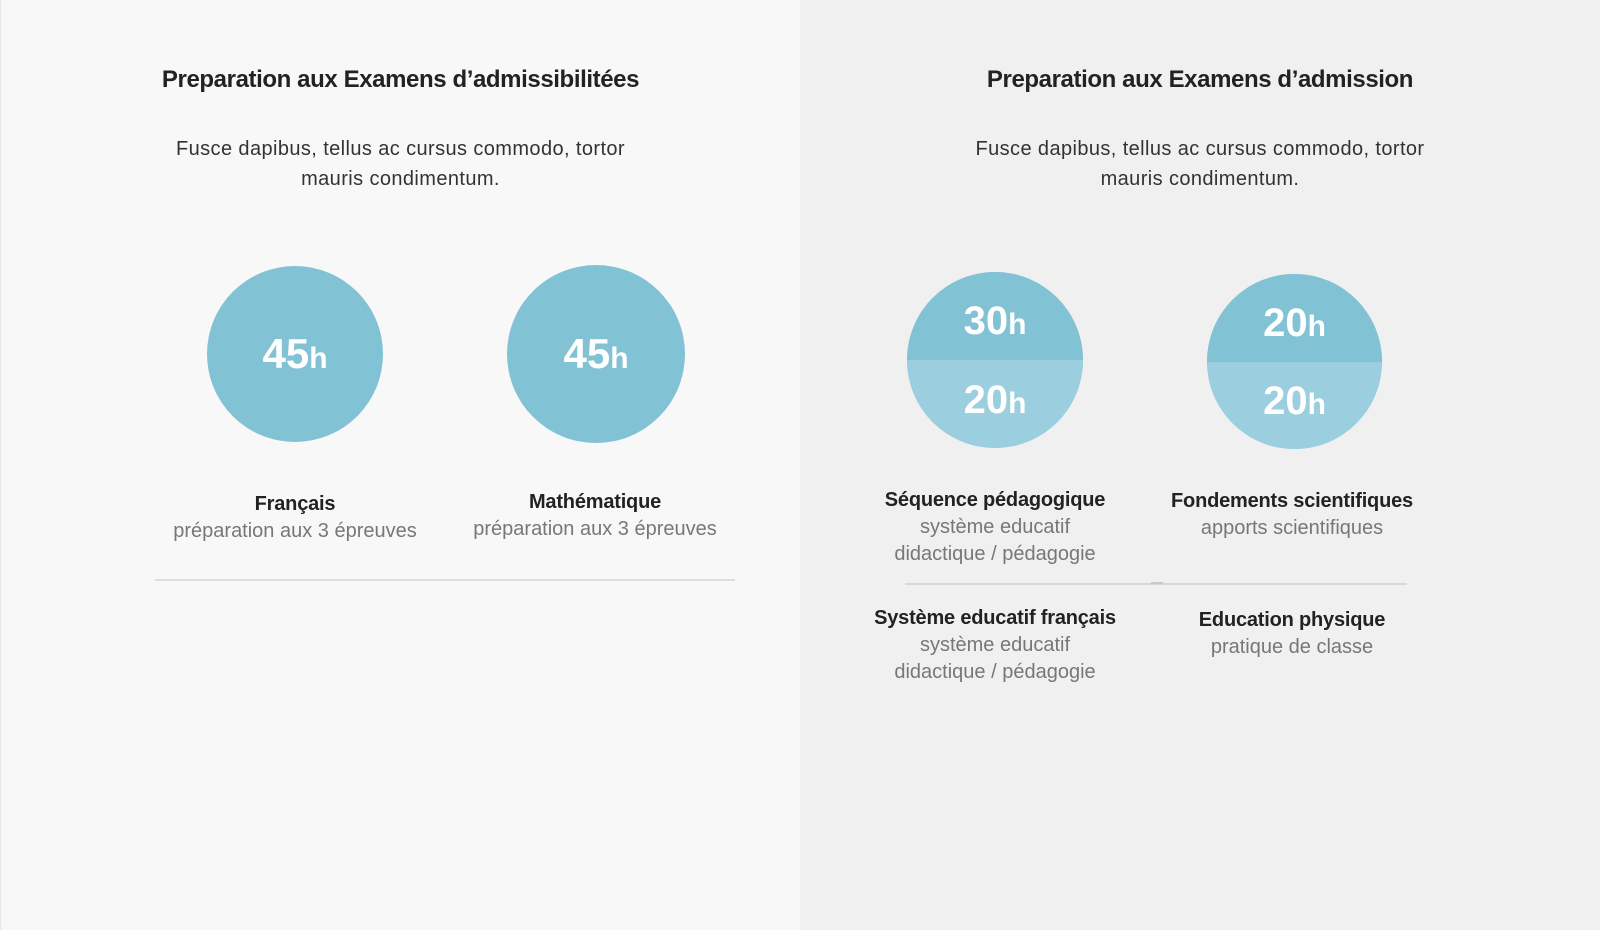 The height and width of the screenshot is (930, 1600). I want to click on education-physique-name: Education physique, so click(1292, 620).